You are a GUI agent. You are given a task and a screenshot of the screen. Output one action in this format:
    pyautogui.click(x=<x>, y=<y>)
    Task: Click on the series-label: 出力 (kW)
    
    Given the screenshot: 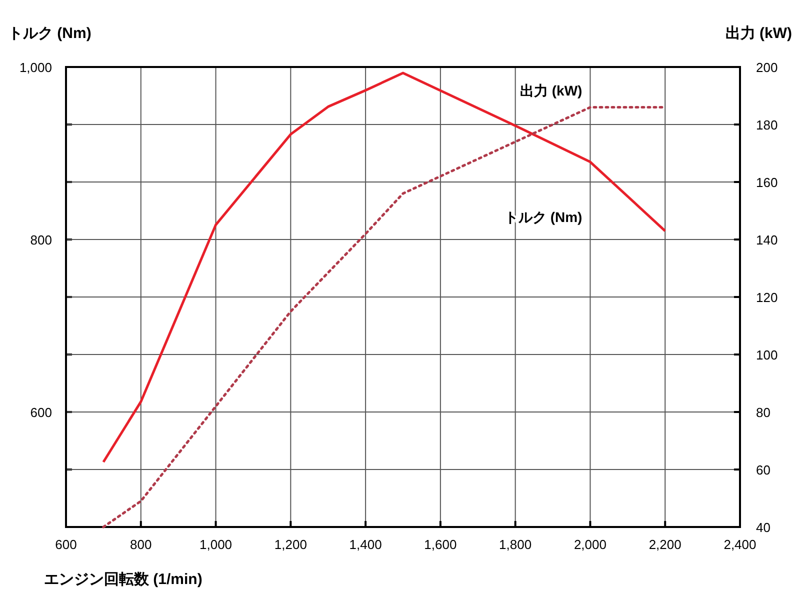 What is the action you would take?
    pyautogui.click(x=551, y=90)
    